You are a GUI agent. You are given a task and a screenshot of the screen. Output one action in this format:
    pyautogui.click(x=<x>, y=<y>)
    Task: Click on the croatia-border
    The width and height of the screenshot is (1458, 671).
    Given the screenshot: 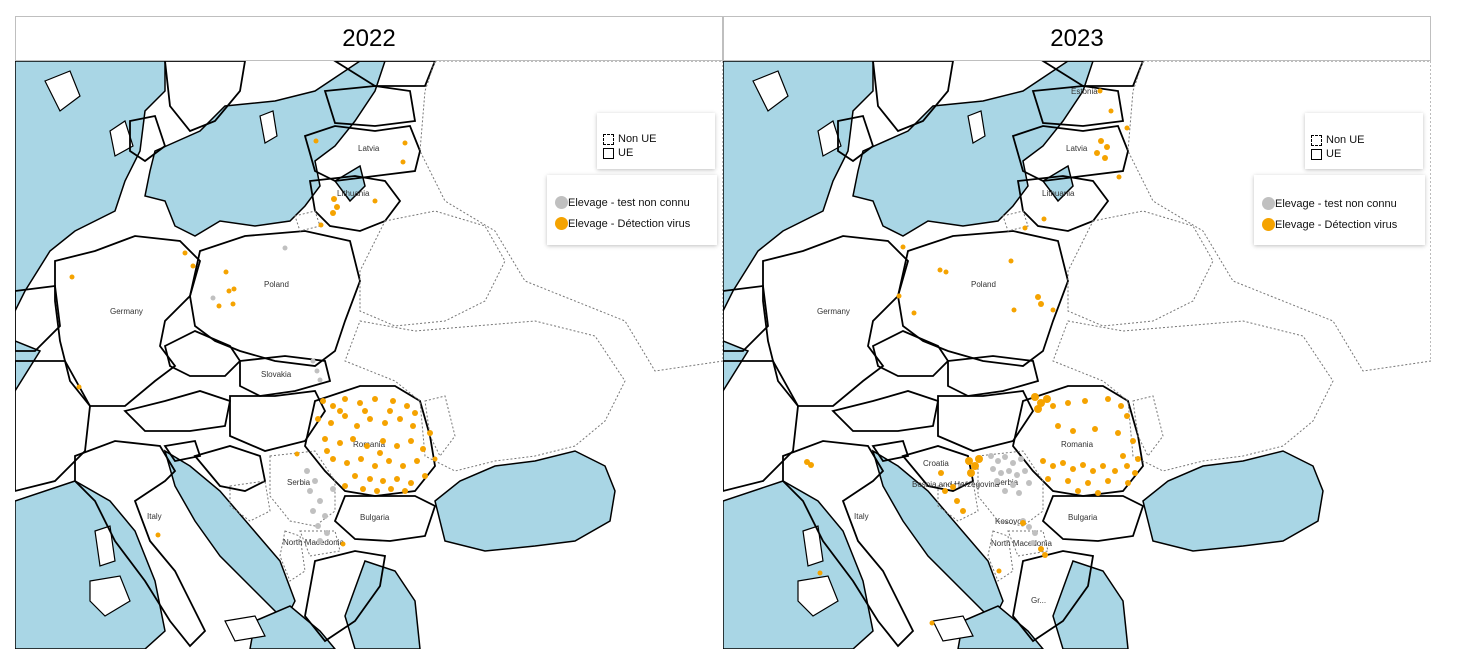 What is the action you would take?
    pyautogui.click(x=938, y=468)
    